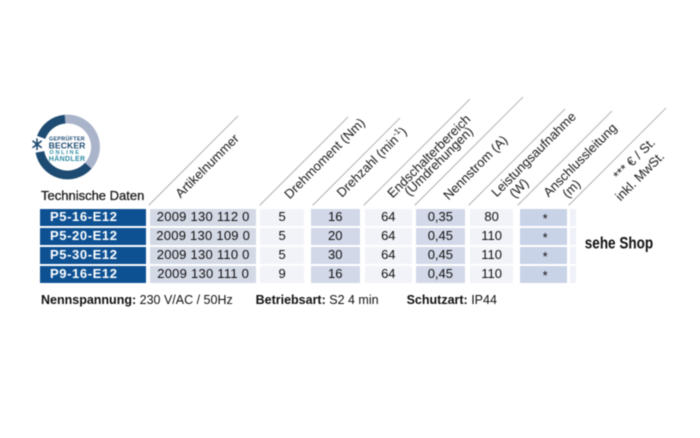 The image size is (700, 438). Describe the element at coordinates (67, 138) in the screenshot. I see `svg-text: GEPRÜFTER` at that location.